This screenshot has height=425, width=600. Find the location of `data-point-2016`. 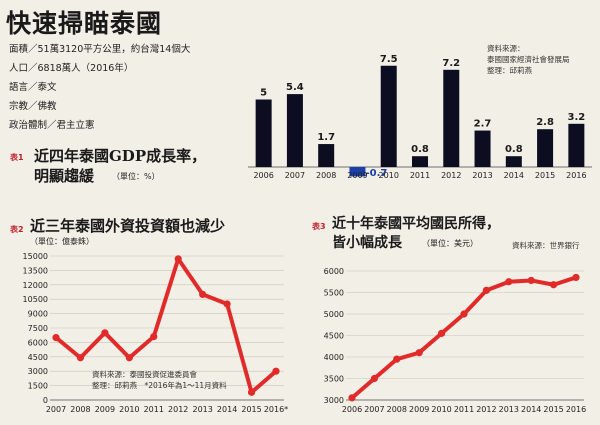

data-point-2016 is located at coordinates (576, 277).